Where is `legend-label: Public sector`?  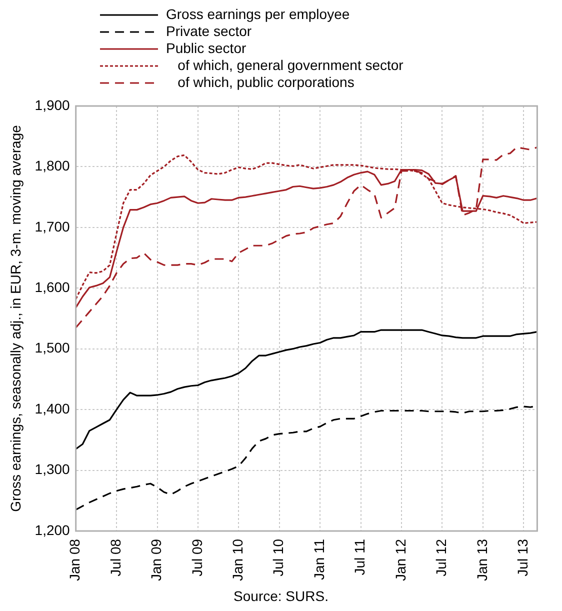 legend-label: Public sector is located at coordinates (206, 48).